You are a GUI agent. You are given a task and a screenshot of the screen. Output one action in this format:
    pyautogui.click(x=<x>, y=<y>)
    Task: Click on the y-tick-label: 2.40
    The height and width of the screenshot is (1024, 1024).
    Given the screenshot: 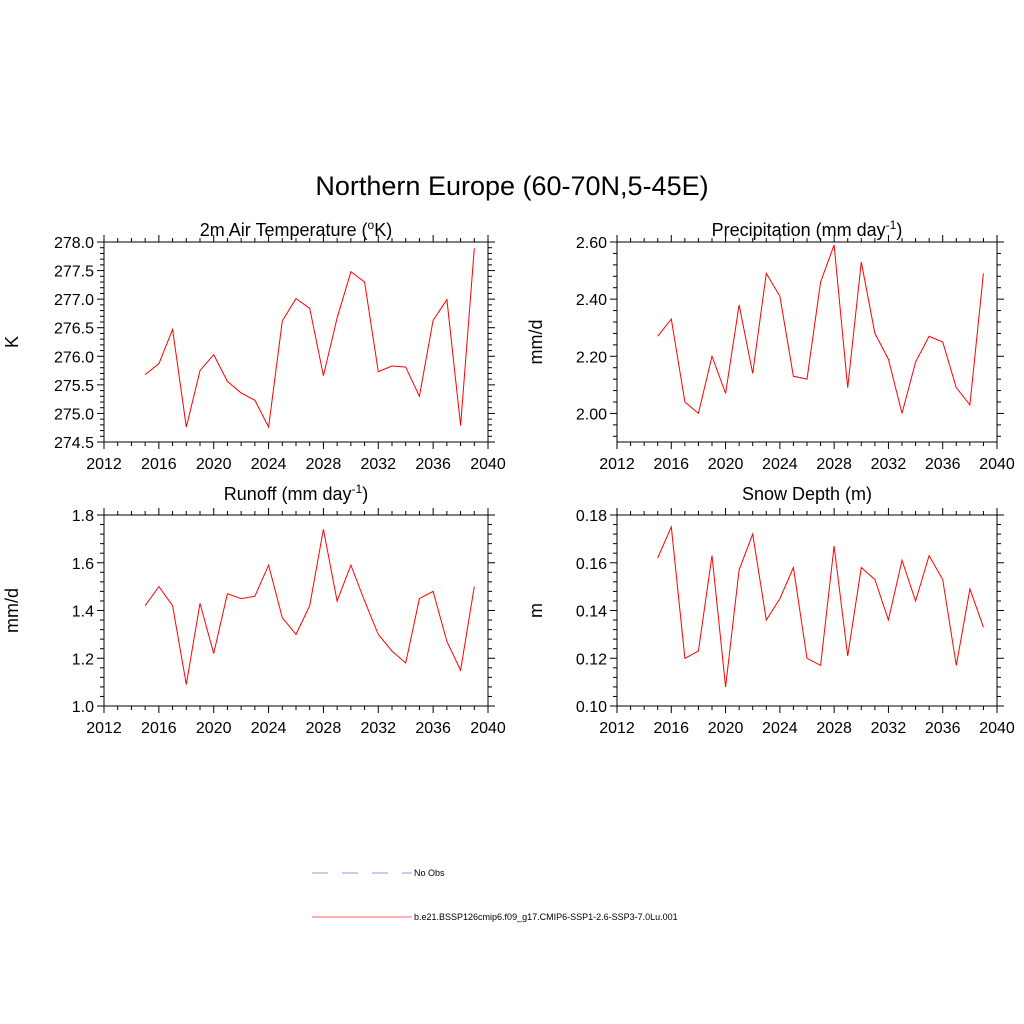 What is the action you would take?
    pyautogui.click(x=591, y=300)
    